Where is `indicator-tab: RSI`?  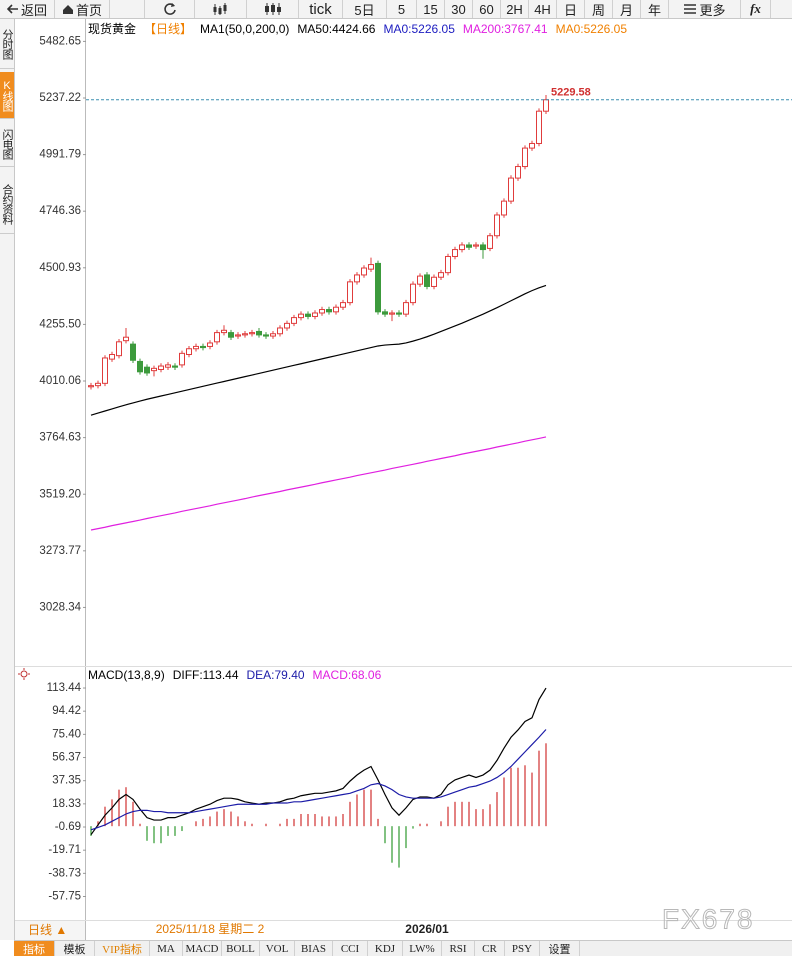 indicator-tab: RSI is located at coordinates (458, 948).